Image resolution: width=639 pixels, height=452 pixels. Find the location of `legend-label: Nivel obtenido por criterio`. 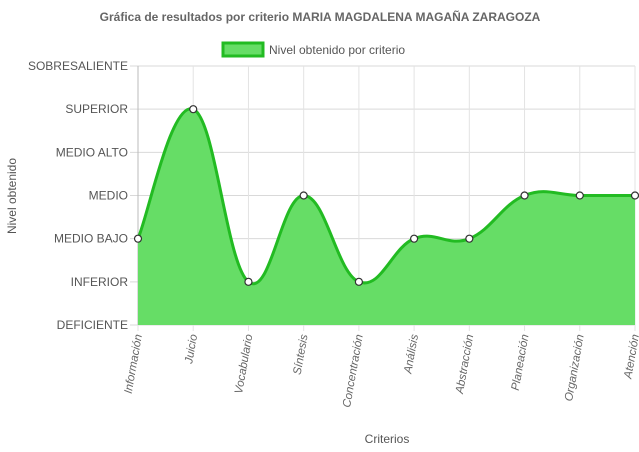

legend-label: Nivel obtenido por criterio is located at coordinates (337, 50).